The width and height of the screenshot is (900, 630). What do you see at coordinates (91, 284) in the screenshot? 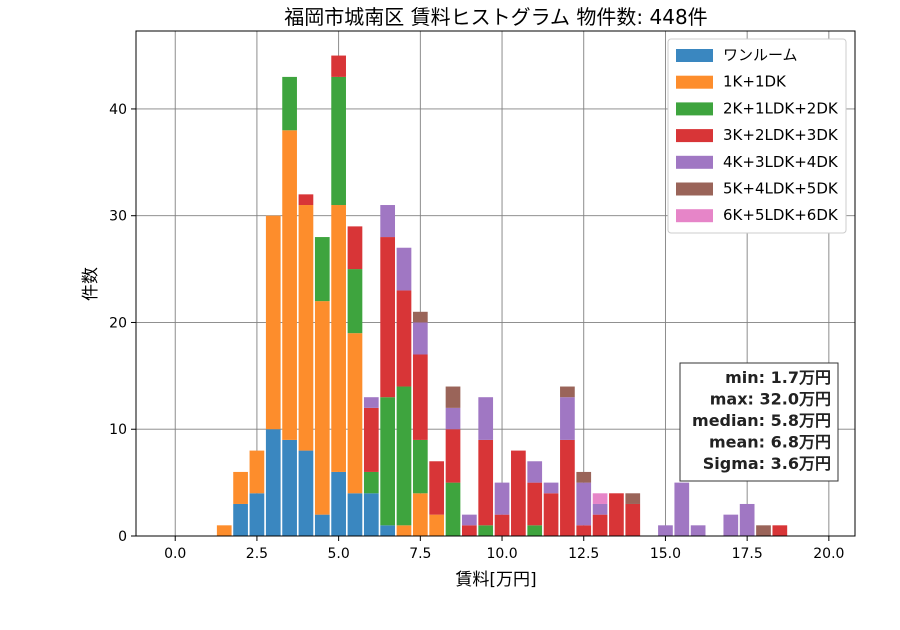
I see `y-axis-label: 件数` at bounding box center [91, 284].